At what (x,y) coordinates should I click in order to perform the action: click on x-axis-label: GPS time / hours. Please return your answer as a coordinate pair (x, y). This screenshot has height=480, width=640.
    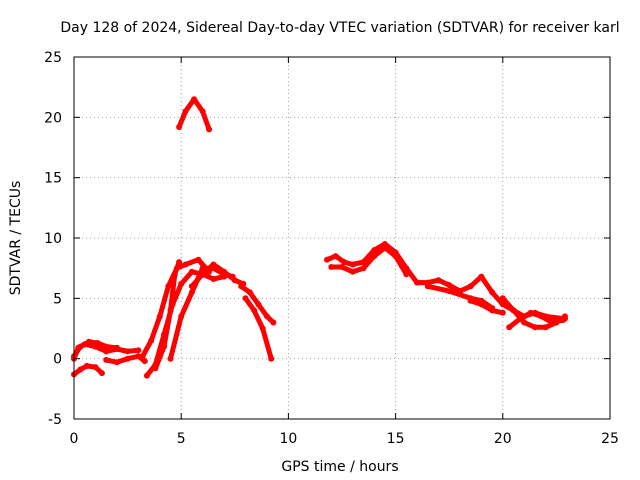
    Looking at the image, I should click on (339, 467).